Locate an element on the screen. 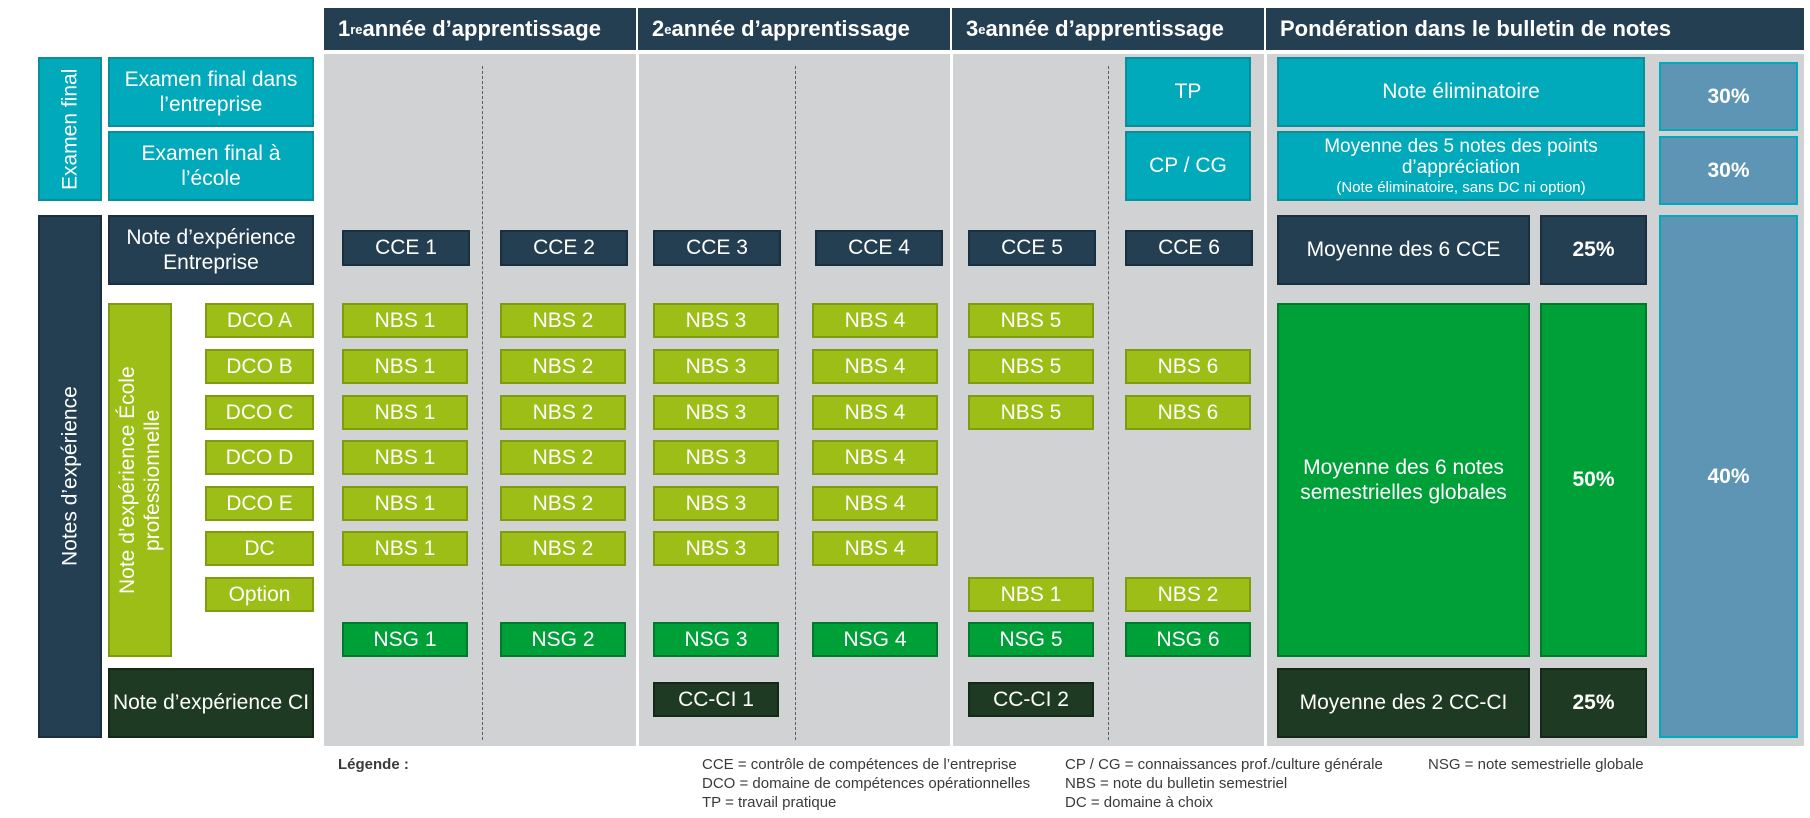 Image resolution: width=1810 pixels, height=818 pixels. nsg-5: NSG 5 is located at coordinates (1031, 639).